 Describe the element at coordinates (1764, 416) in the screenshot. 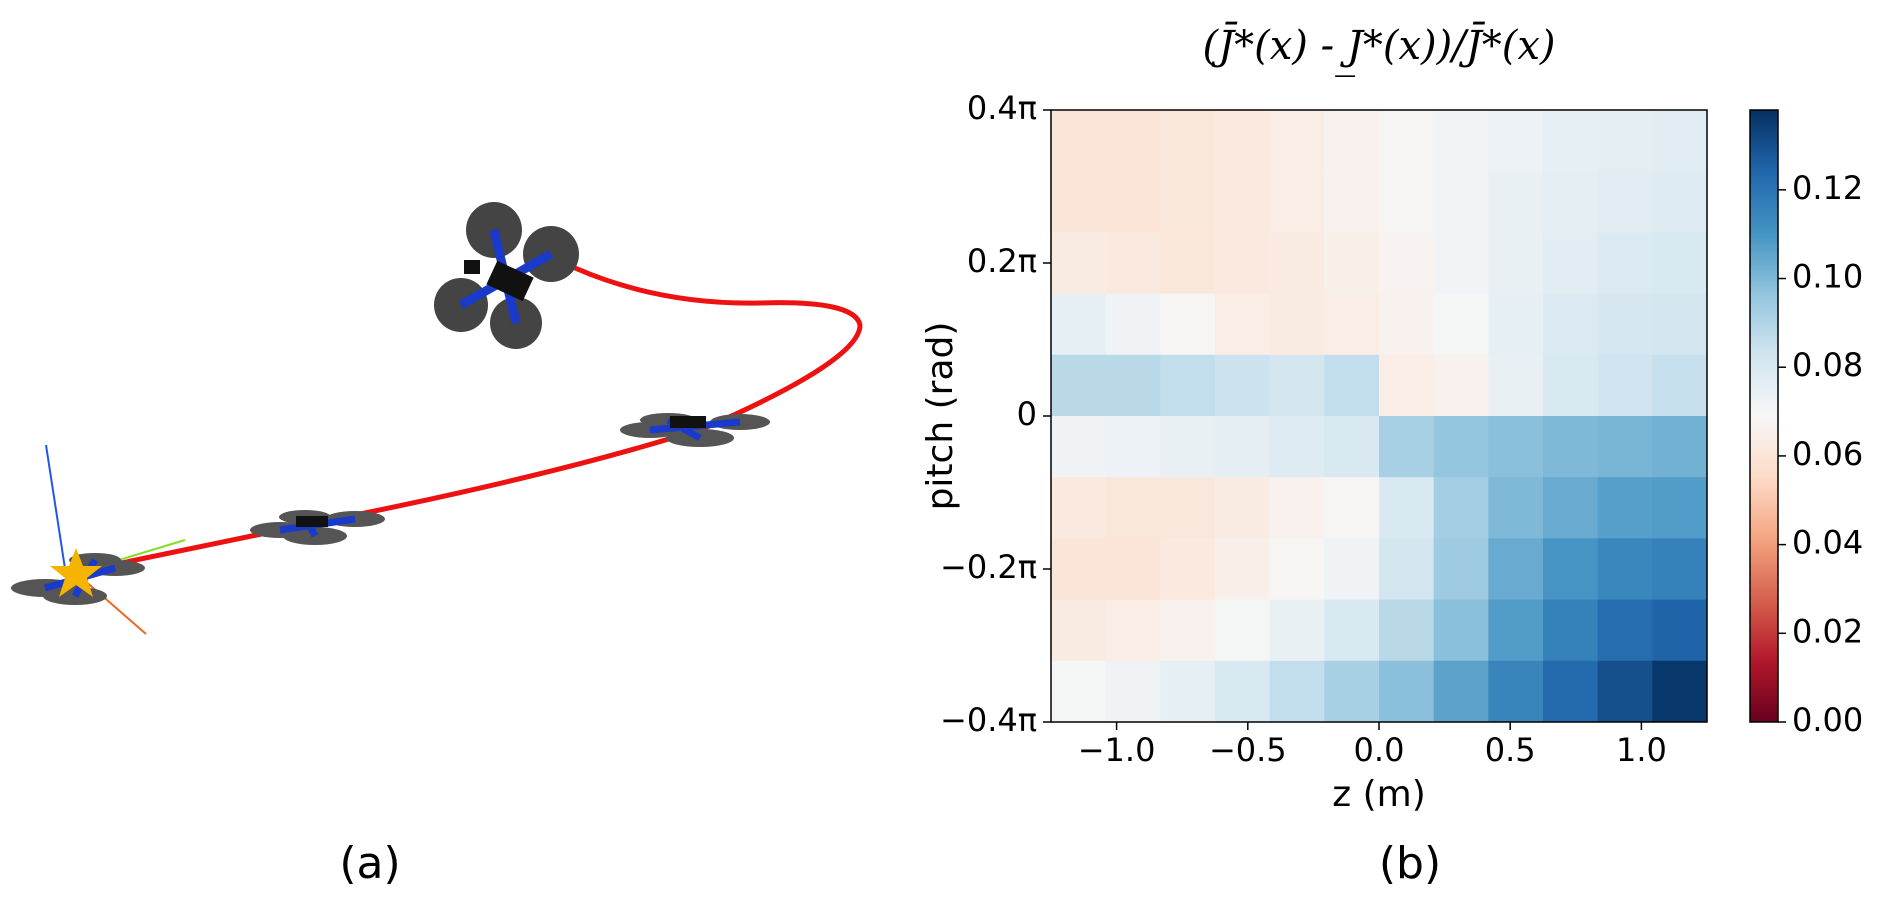

I see `colorbar` at that location.